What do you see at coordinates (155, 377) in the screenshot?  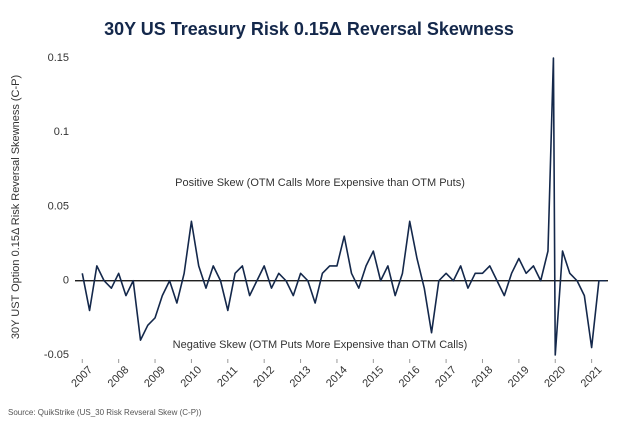 I see `x-tick-label: 2009` at bounding box center [155, 377].